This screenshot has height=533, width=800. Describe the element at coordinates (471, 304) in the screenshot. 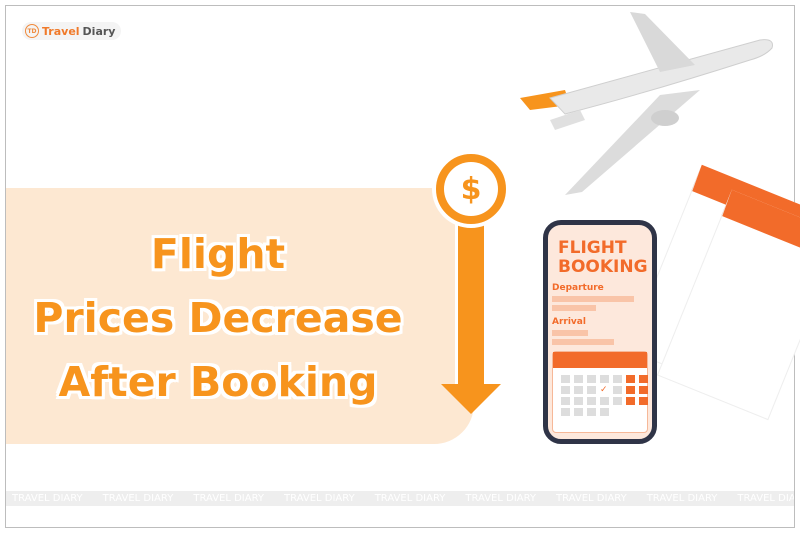

I see `down-arrow-shaft` at that location.